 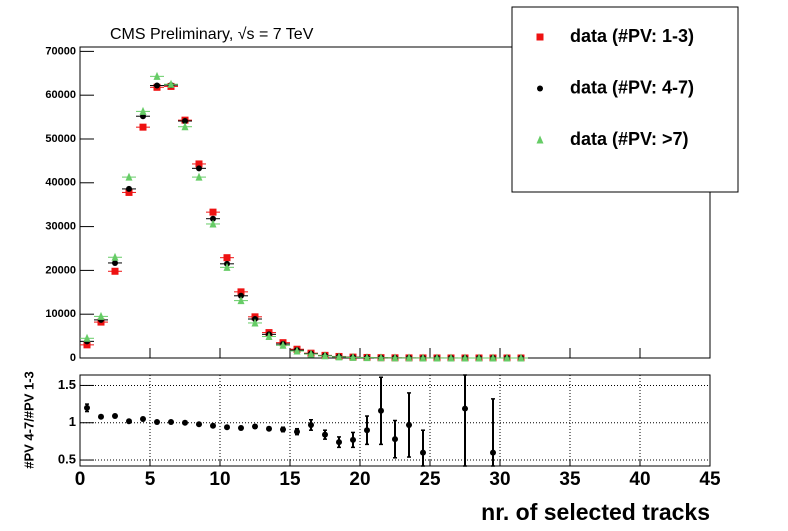 I want to click on y-tick-label: 1, so click(x=72, y=421).